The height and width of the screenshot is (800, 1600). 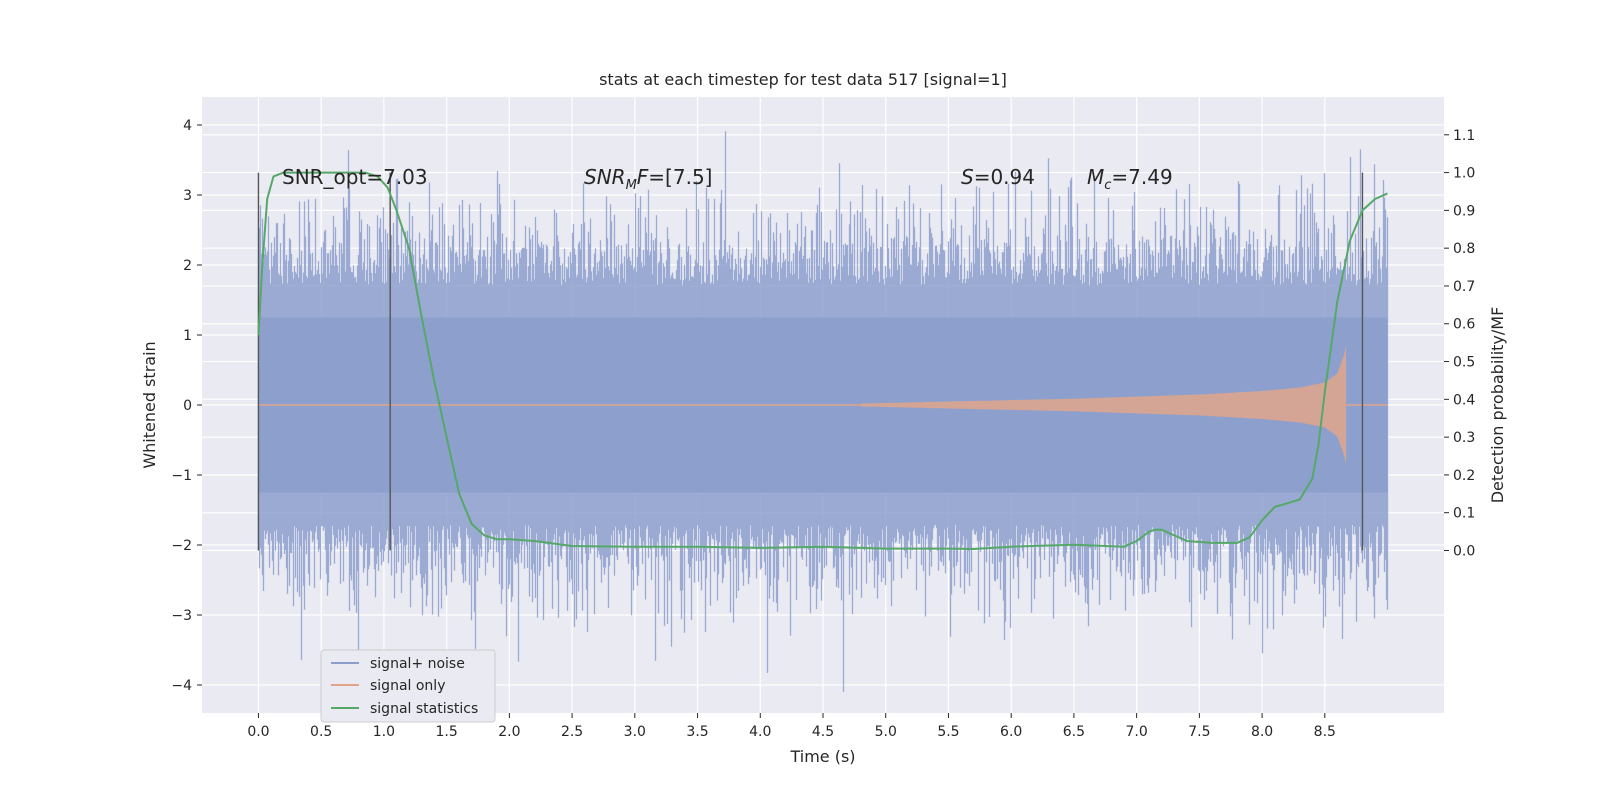 I want to click on y-tick-label: 1, so click(x=187, y=336).